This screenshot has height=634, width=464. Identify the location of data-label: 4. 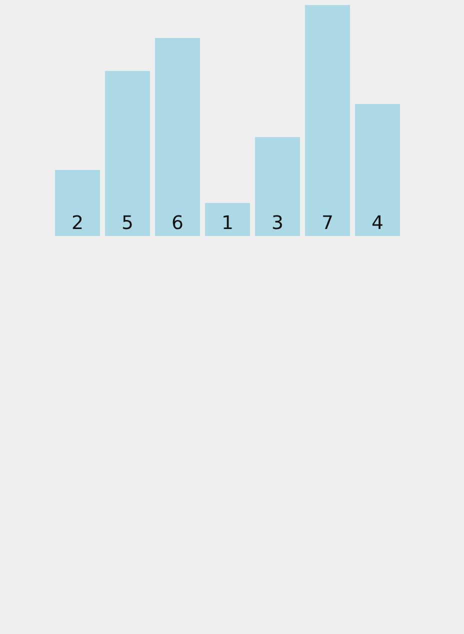
(377, 222).